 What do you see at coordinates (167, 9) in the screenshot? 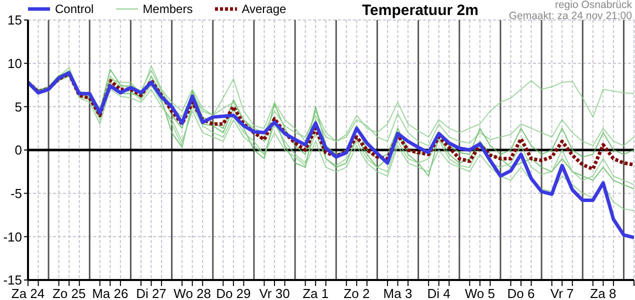
I see `legend-label: Members` at bounding box center [167, 9].